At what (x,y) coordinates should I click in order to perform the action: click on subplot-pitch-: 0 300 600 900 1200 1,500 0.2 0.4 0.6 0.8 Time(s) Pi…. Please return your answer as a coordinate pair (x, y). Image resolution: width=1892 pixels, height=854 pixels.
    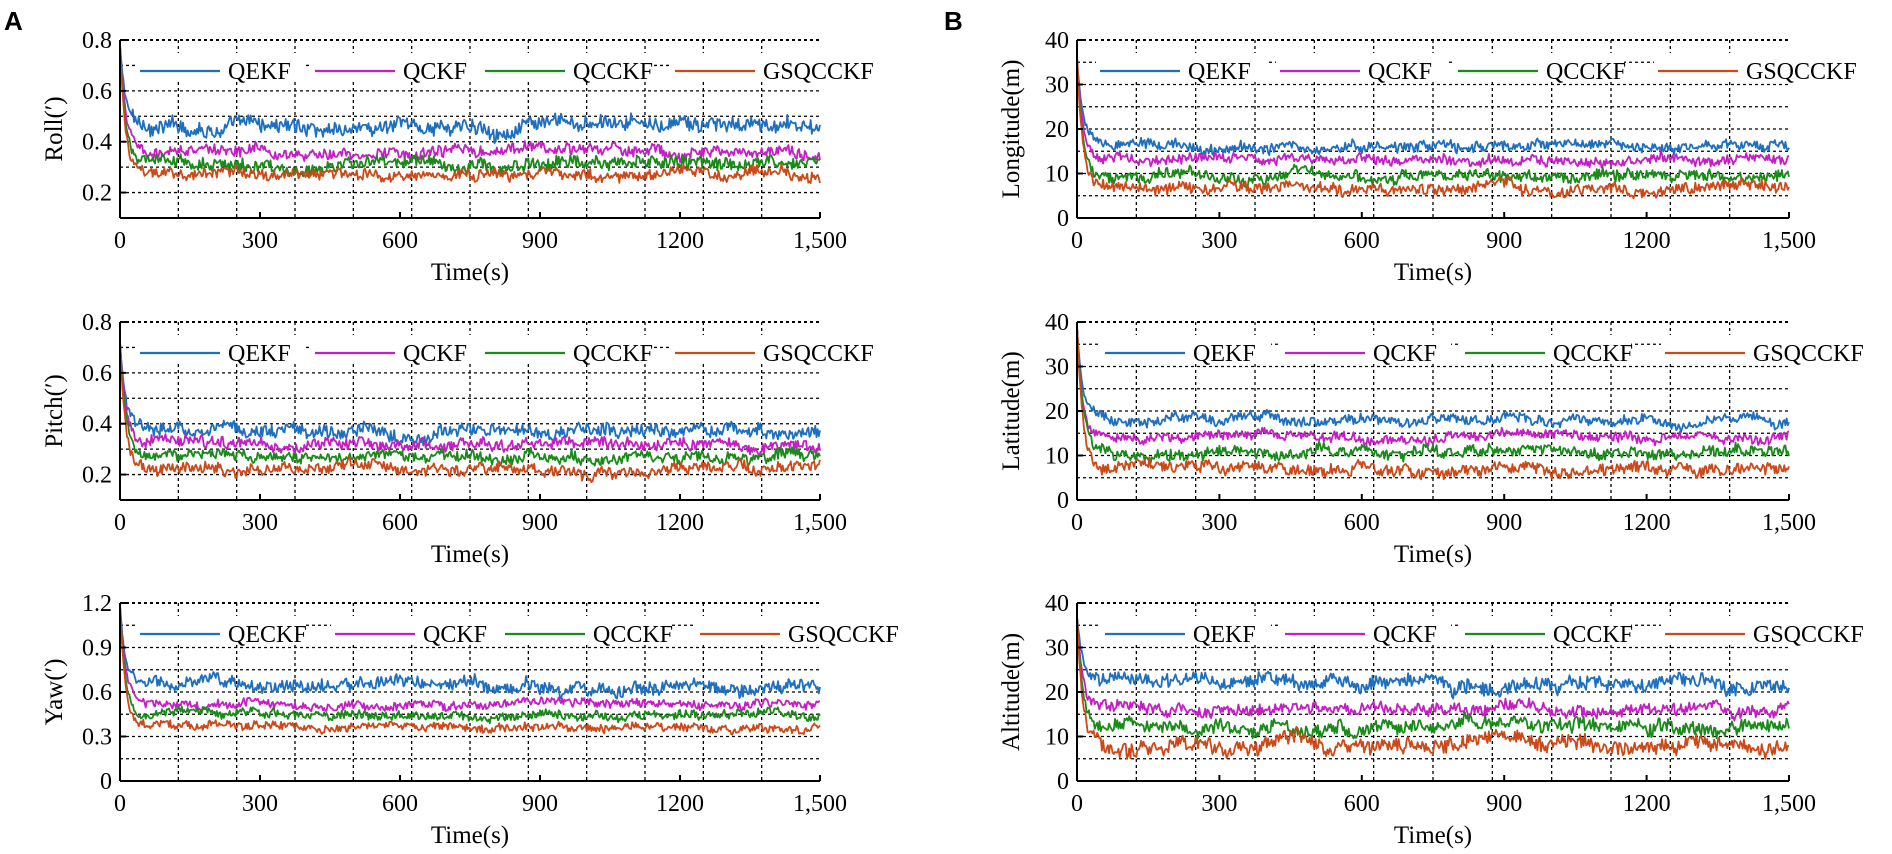
    Looking at the image, I should click on (457, 439).